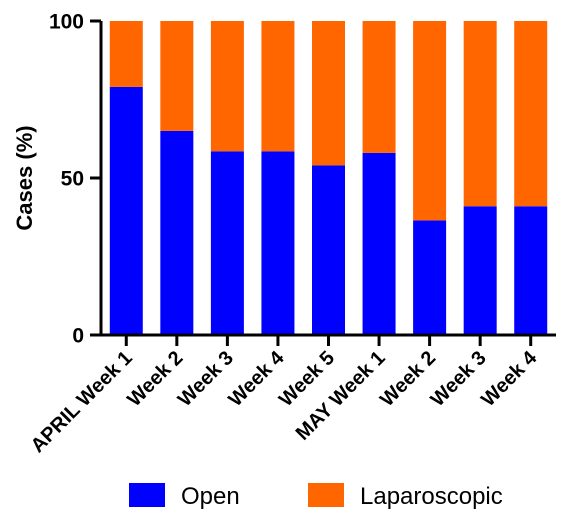  What do you see at coordinates (82, 402) in the screenshot?
I see `x-tick-label-1: APRIL Week 1` at bounding box center [82, 402].